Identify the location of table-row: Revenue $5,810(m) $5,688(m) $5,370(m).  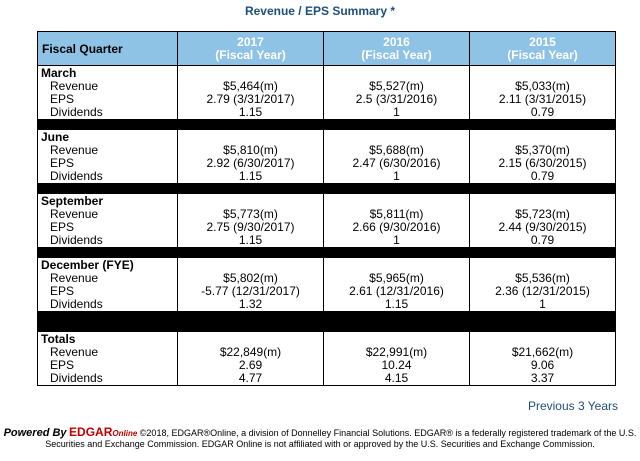
(326, 150).